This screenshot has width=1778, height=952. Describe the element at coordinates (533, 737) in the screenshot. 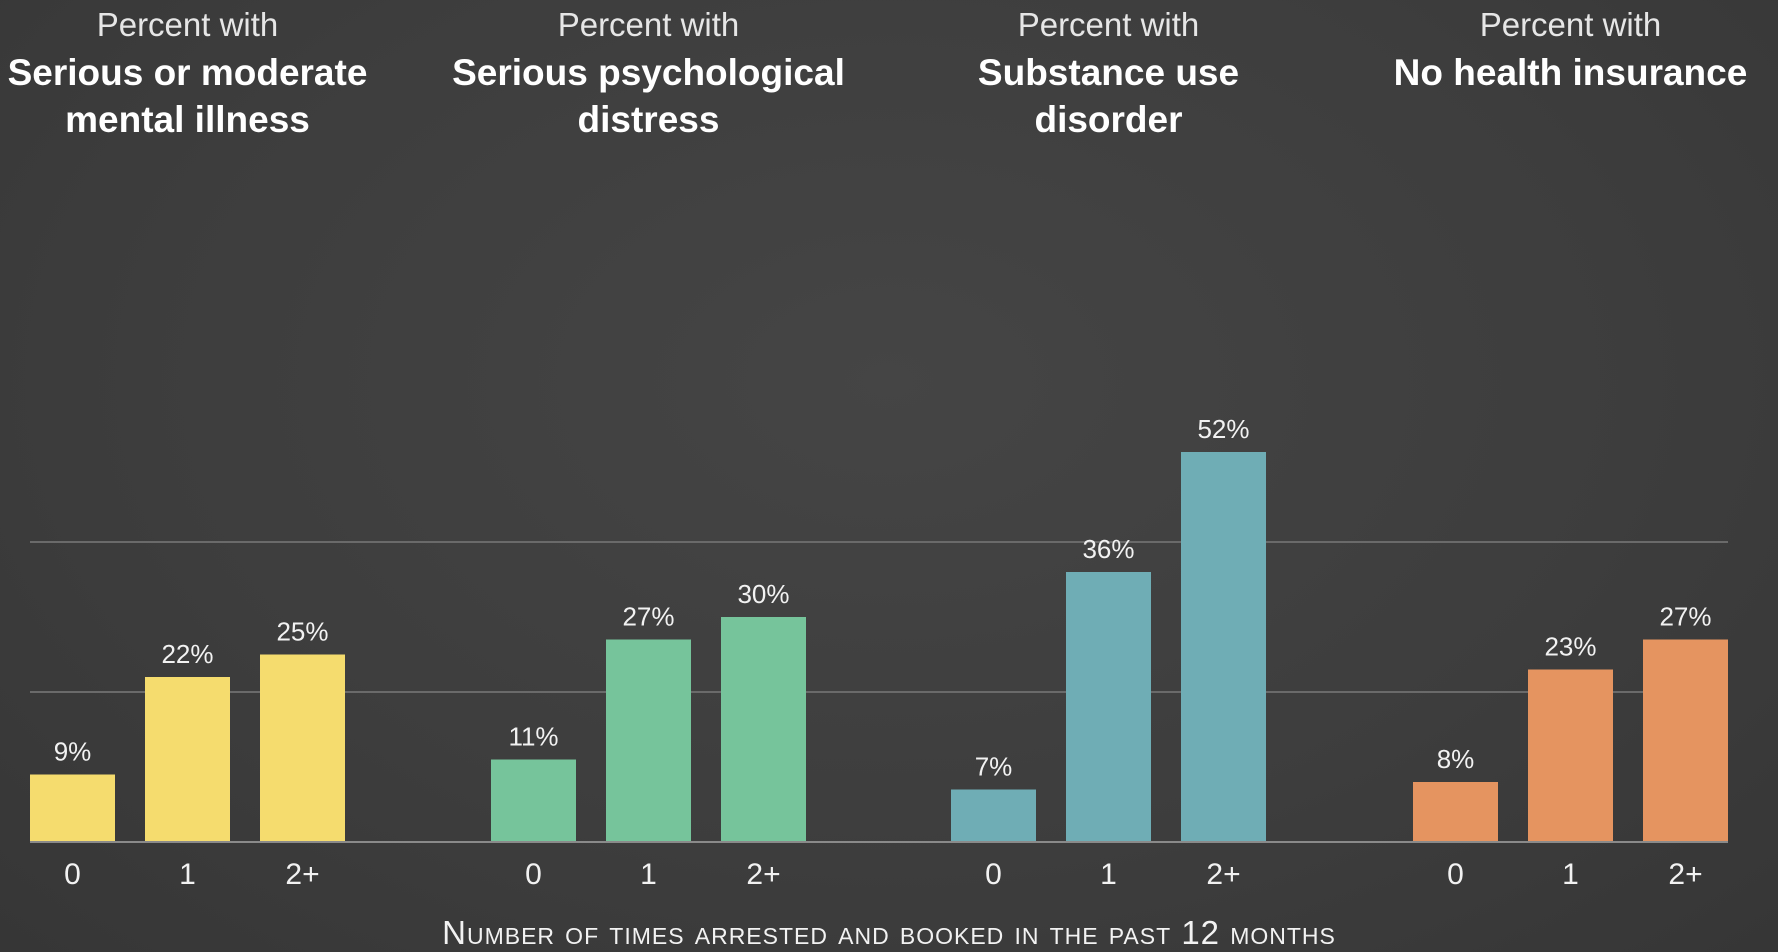

I see `data-label: 11%` at that location.